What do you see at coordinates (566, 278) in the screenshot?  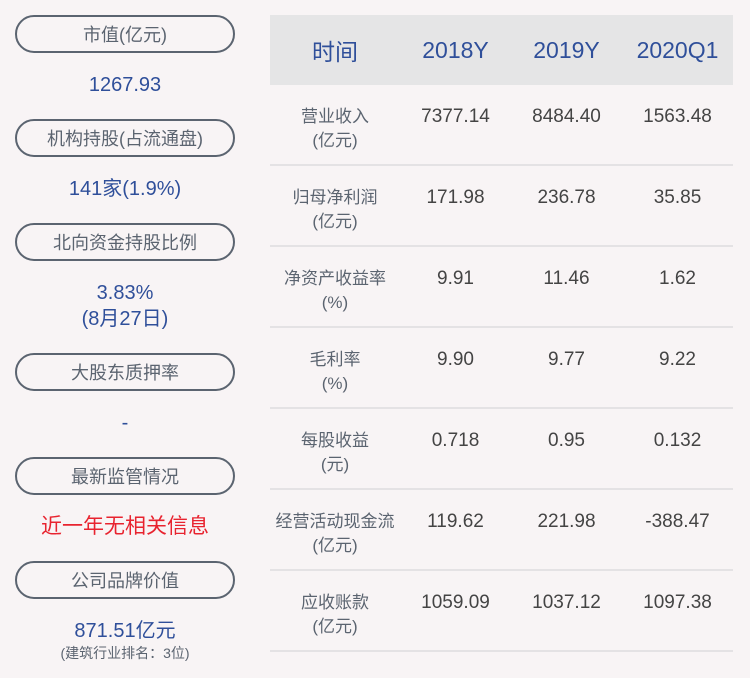 I see `cell-value: 11.46` at bounding box center [566, 278].